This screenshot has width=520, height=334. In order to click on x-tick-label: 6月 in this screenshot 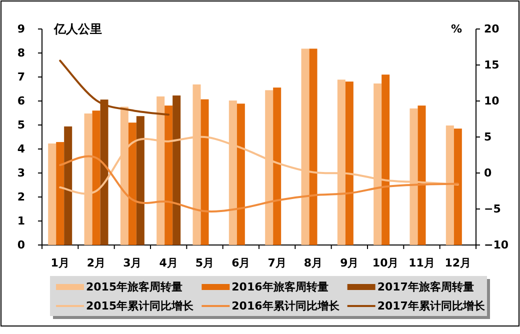, I will do `click(241, 263)`.